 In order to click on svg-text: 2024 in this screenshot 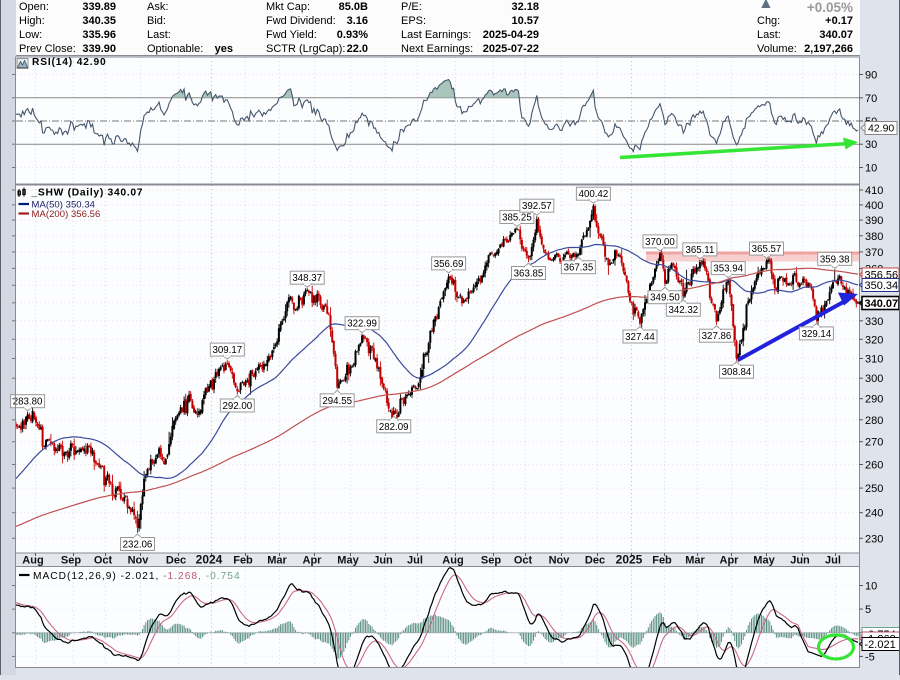, I will do `click(209, 560)`.